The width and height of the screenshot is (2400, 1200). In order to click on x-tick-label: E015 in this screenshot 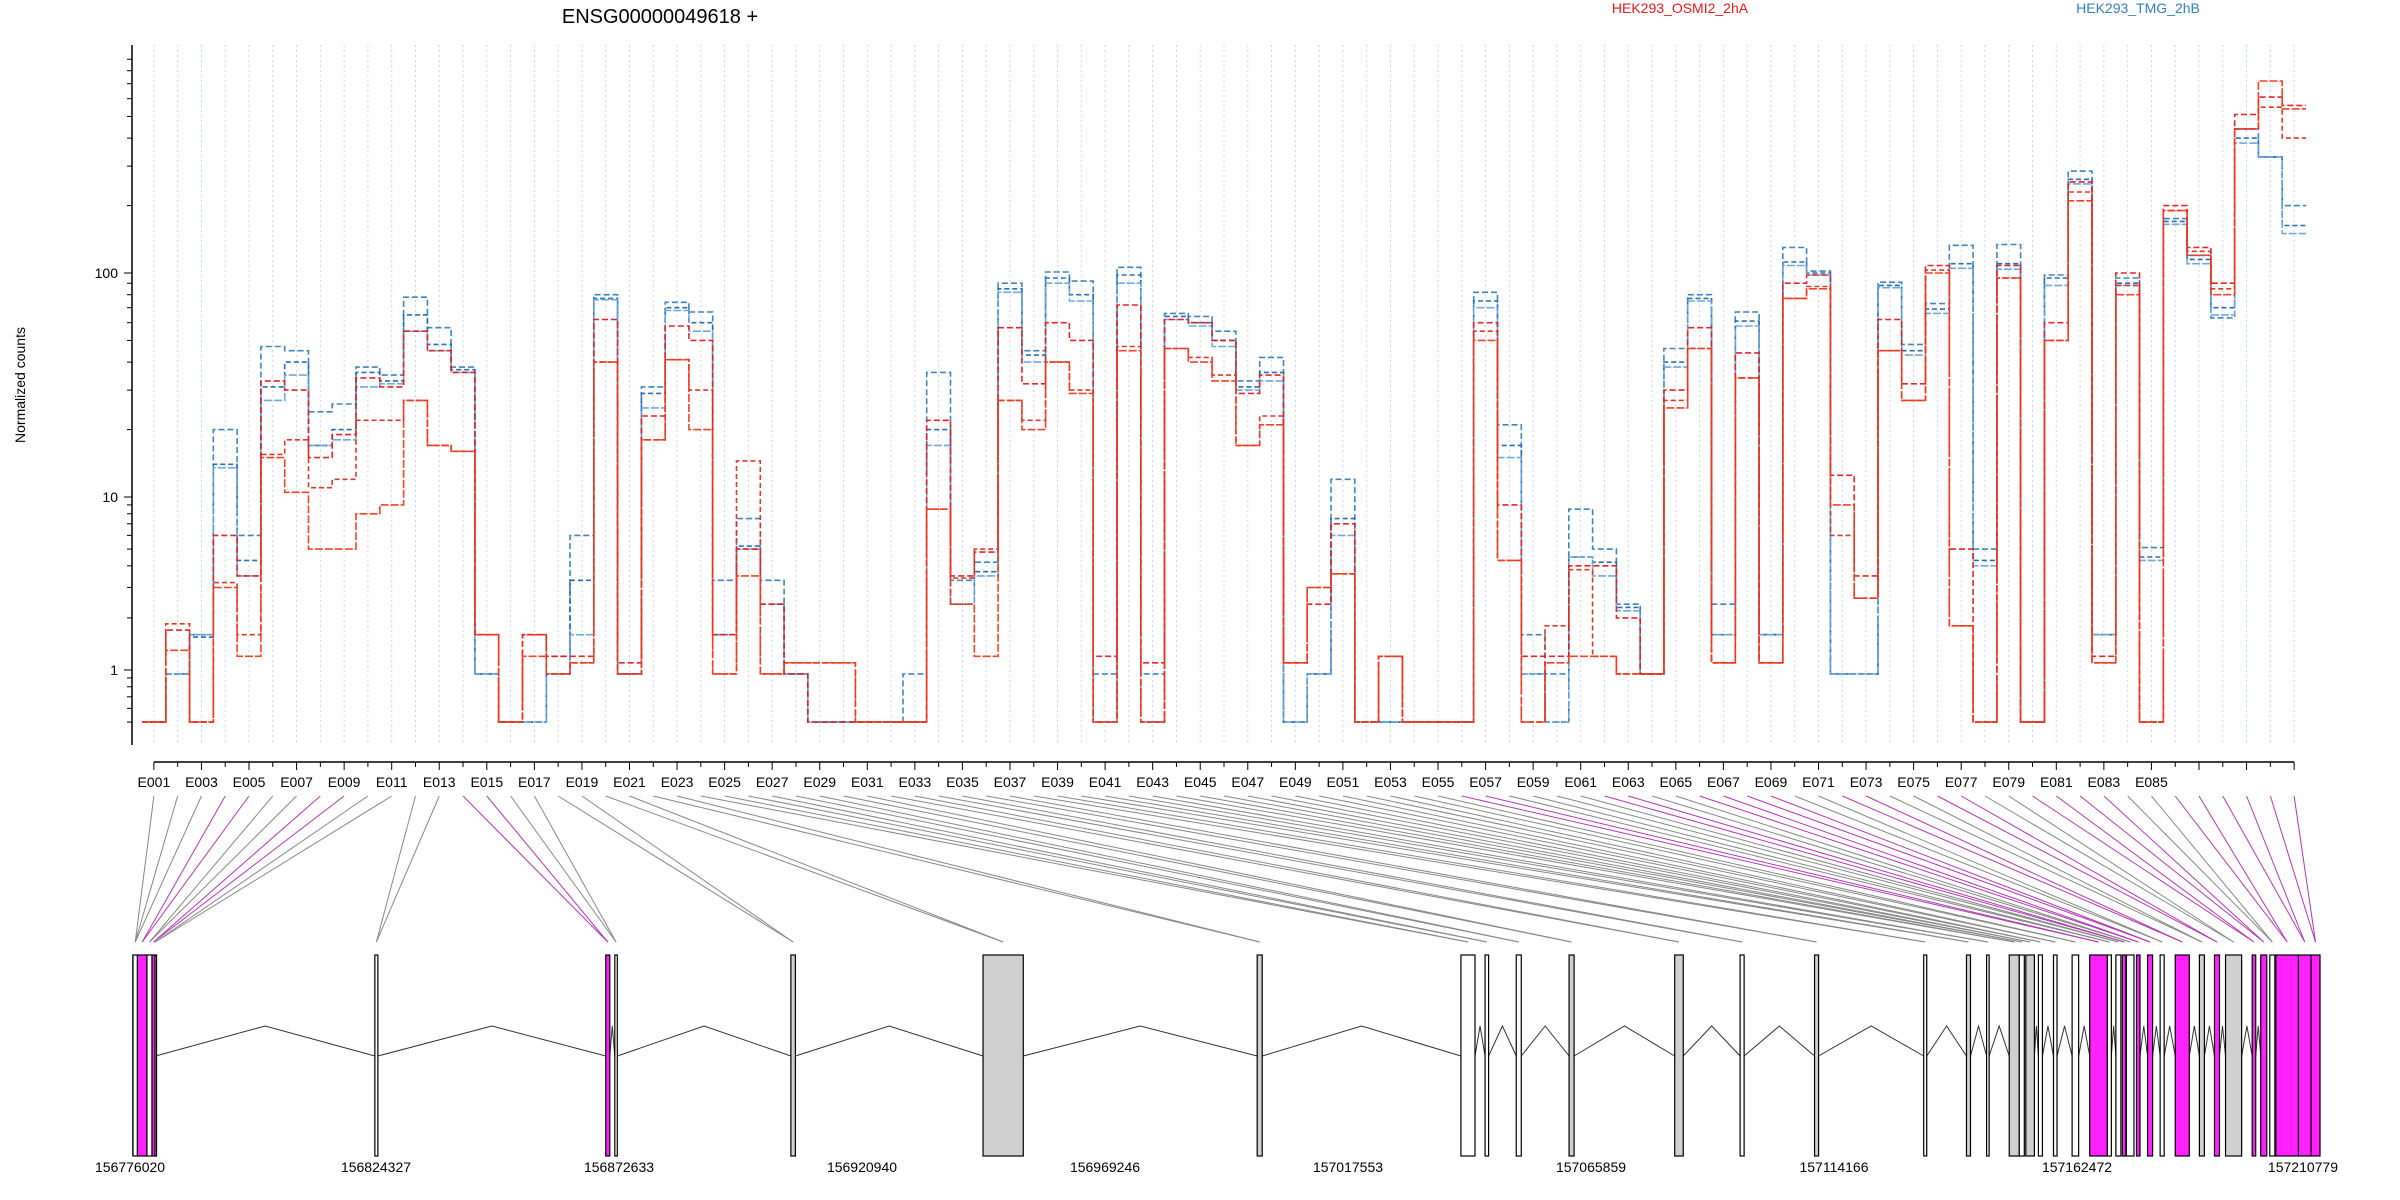, I will do `click(486, 782)`.